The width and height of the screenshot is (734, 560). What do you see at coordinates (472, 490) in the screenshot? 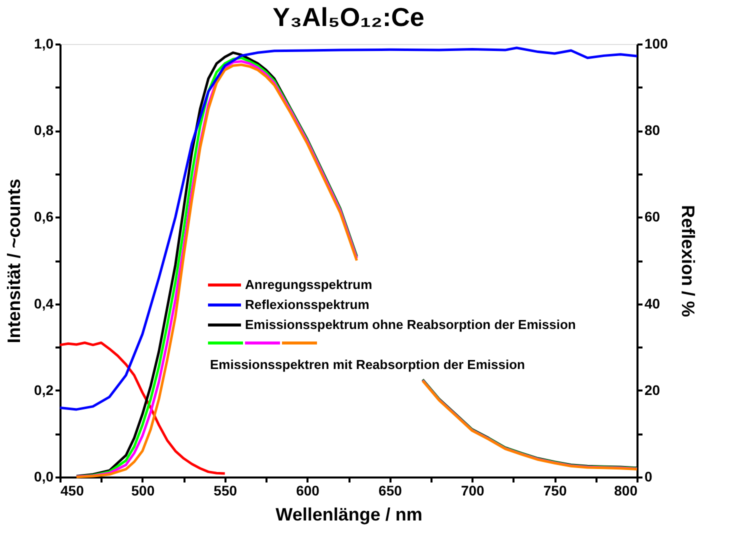
I see `x-tick-label: 700` at bounding box center [472, 490].